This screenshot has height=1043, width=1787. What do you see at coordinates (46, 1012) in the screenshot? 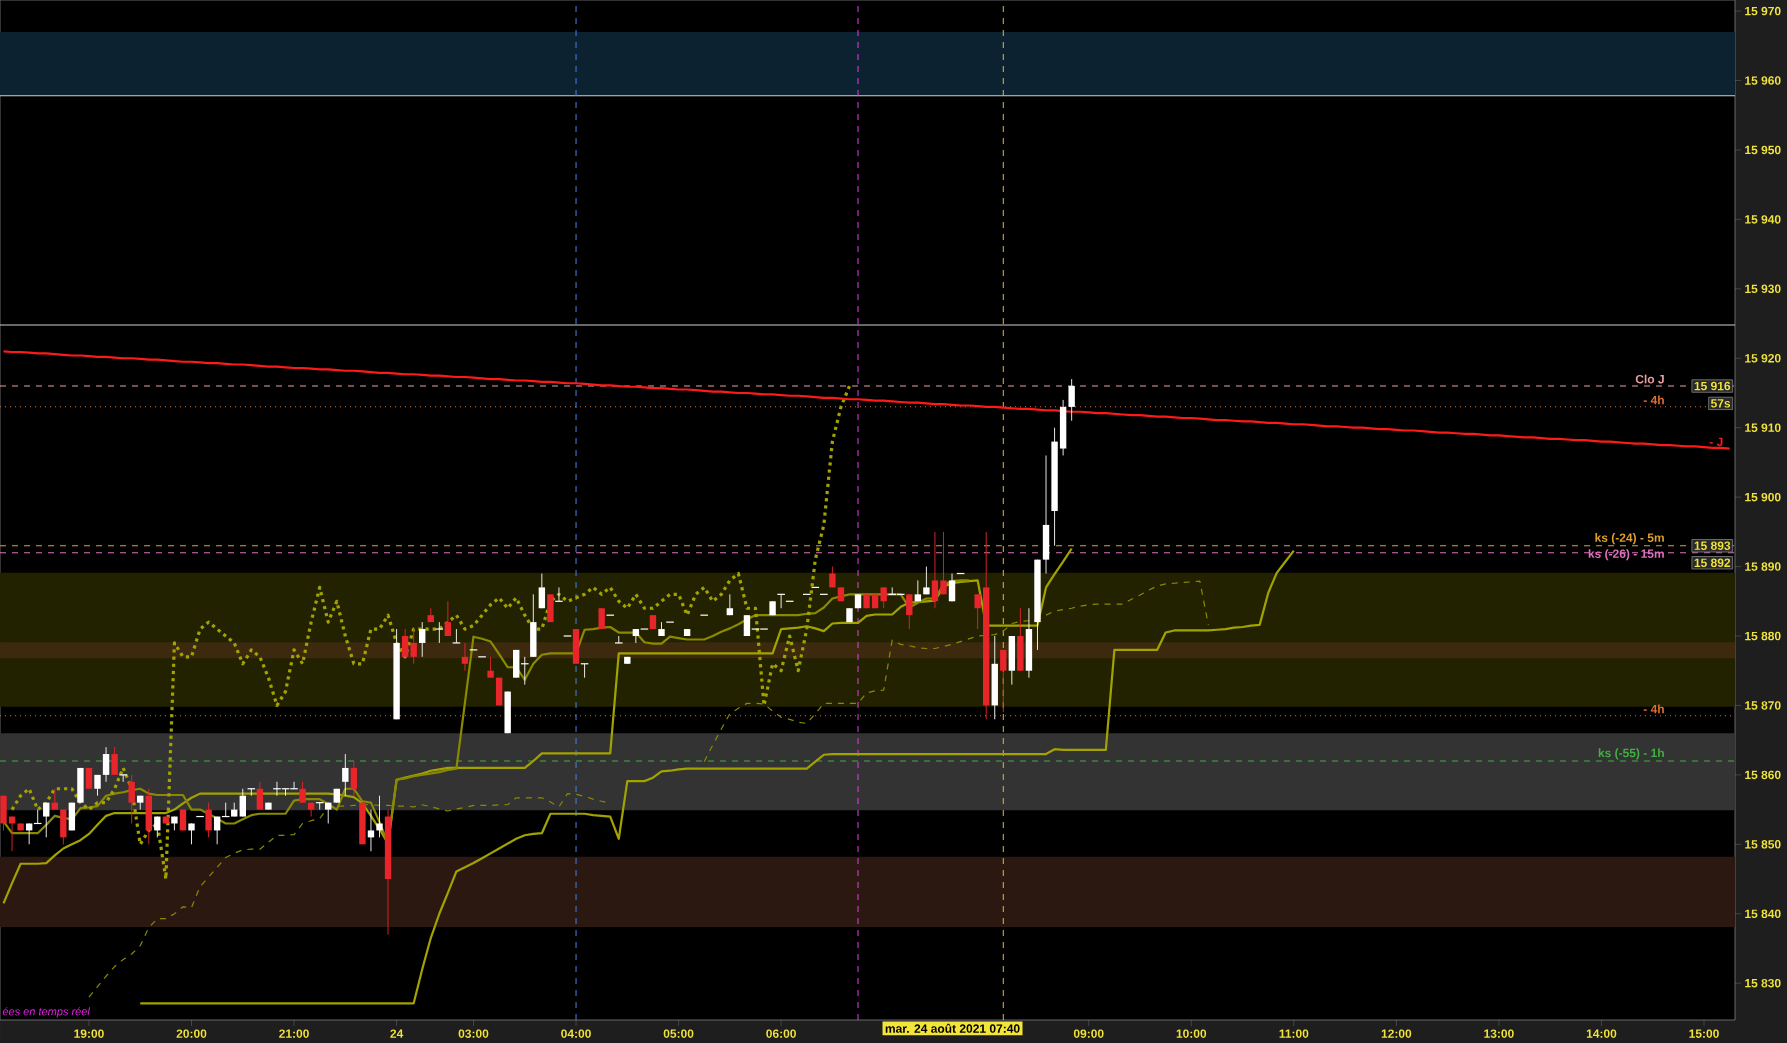
I see `annotation: ées en temps réel` at bounding box center [46, 1012].